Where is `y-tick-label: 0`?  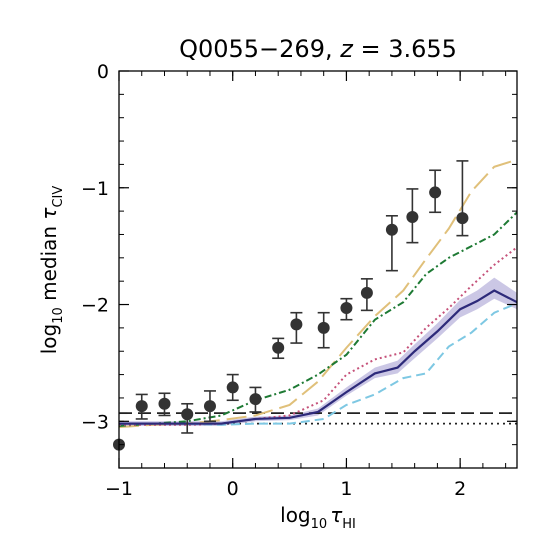 y-tick-label: 0 is located at coordinates (103, 72).